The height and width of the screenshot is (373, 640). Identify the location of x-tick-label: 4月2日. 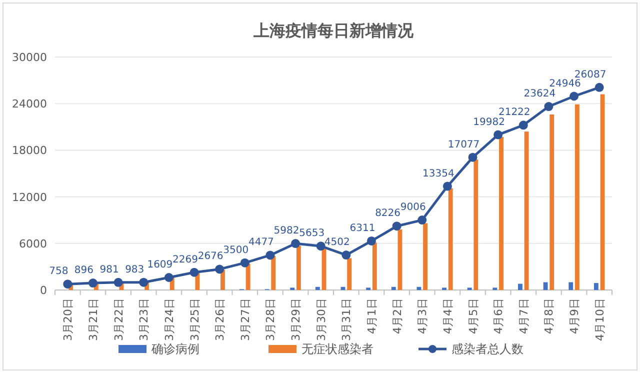
(397, 316).